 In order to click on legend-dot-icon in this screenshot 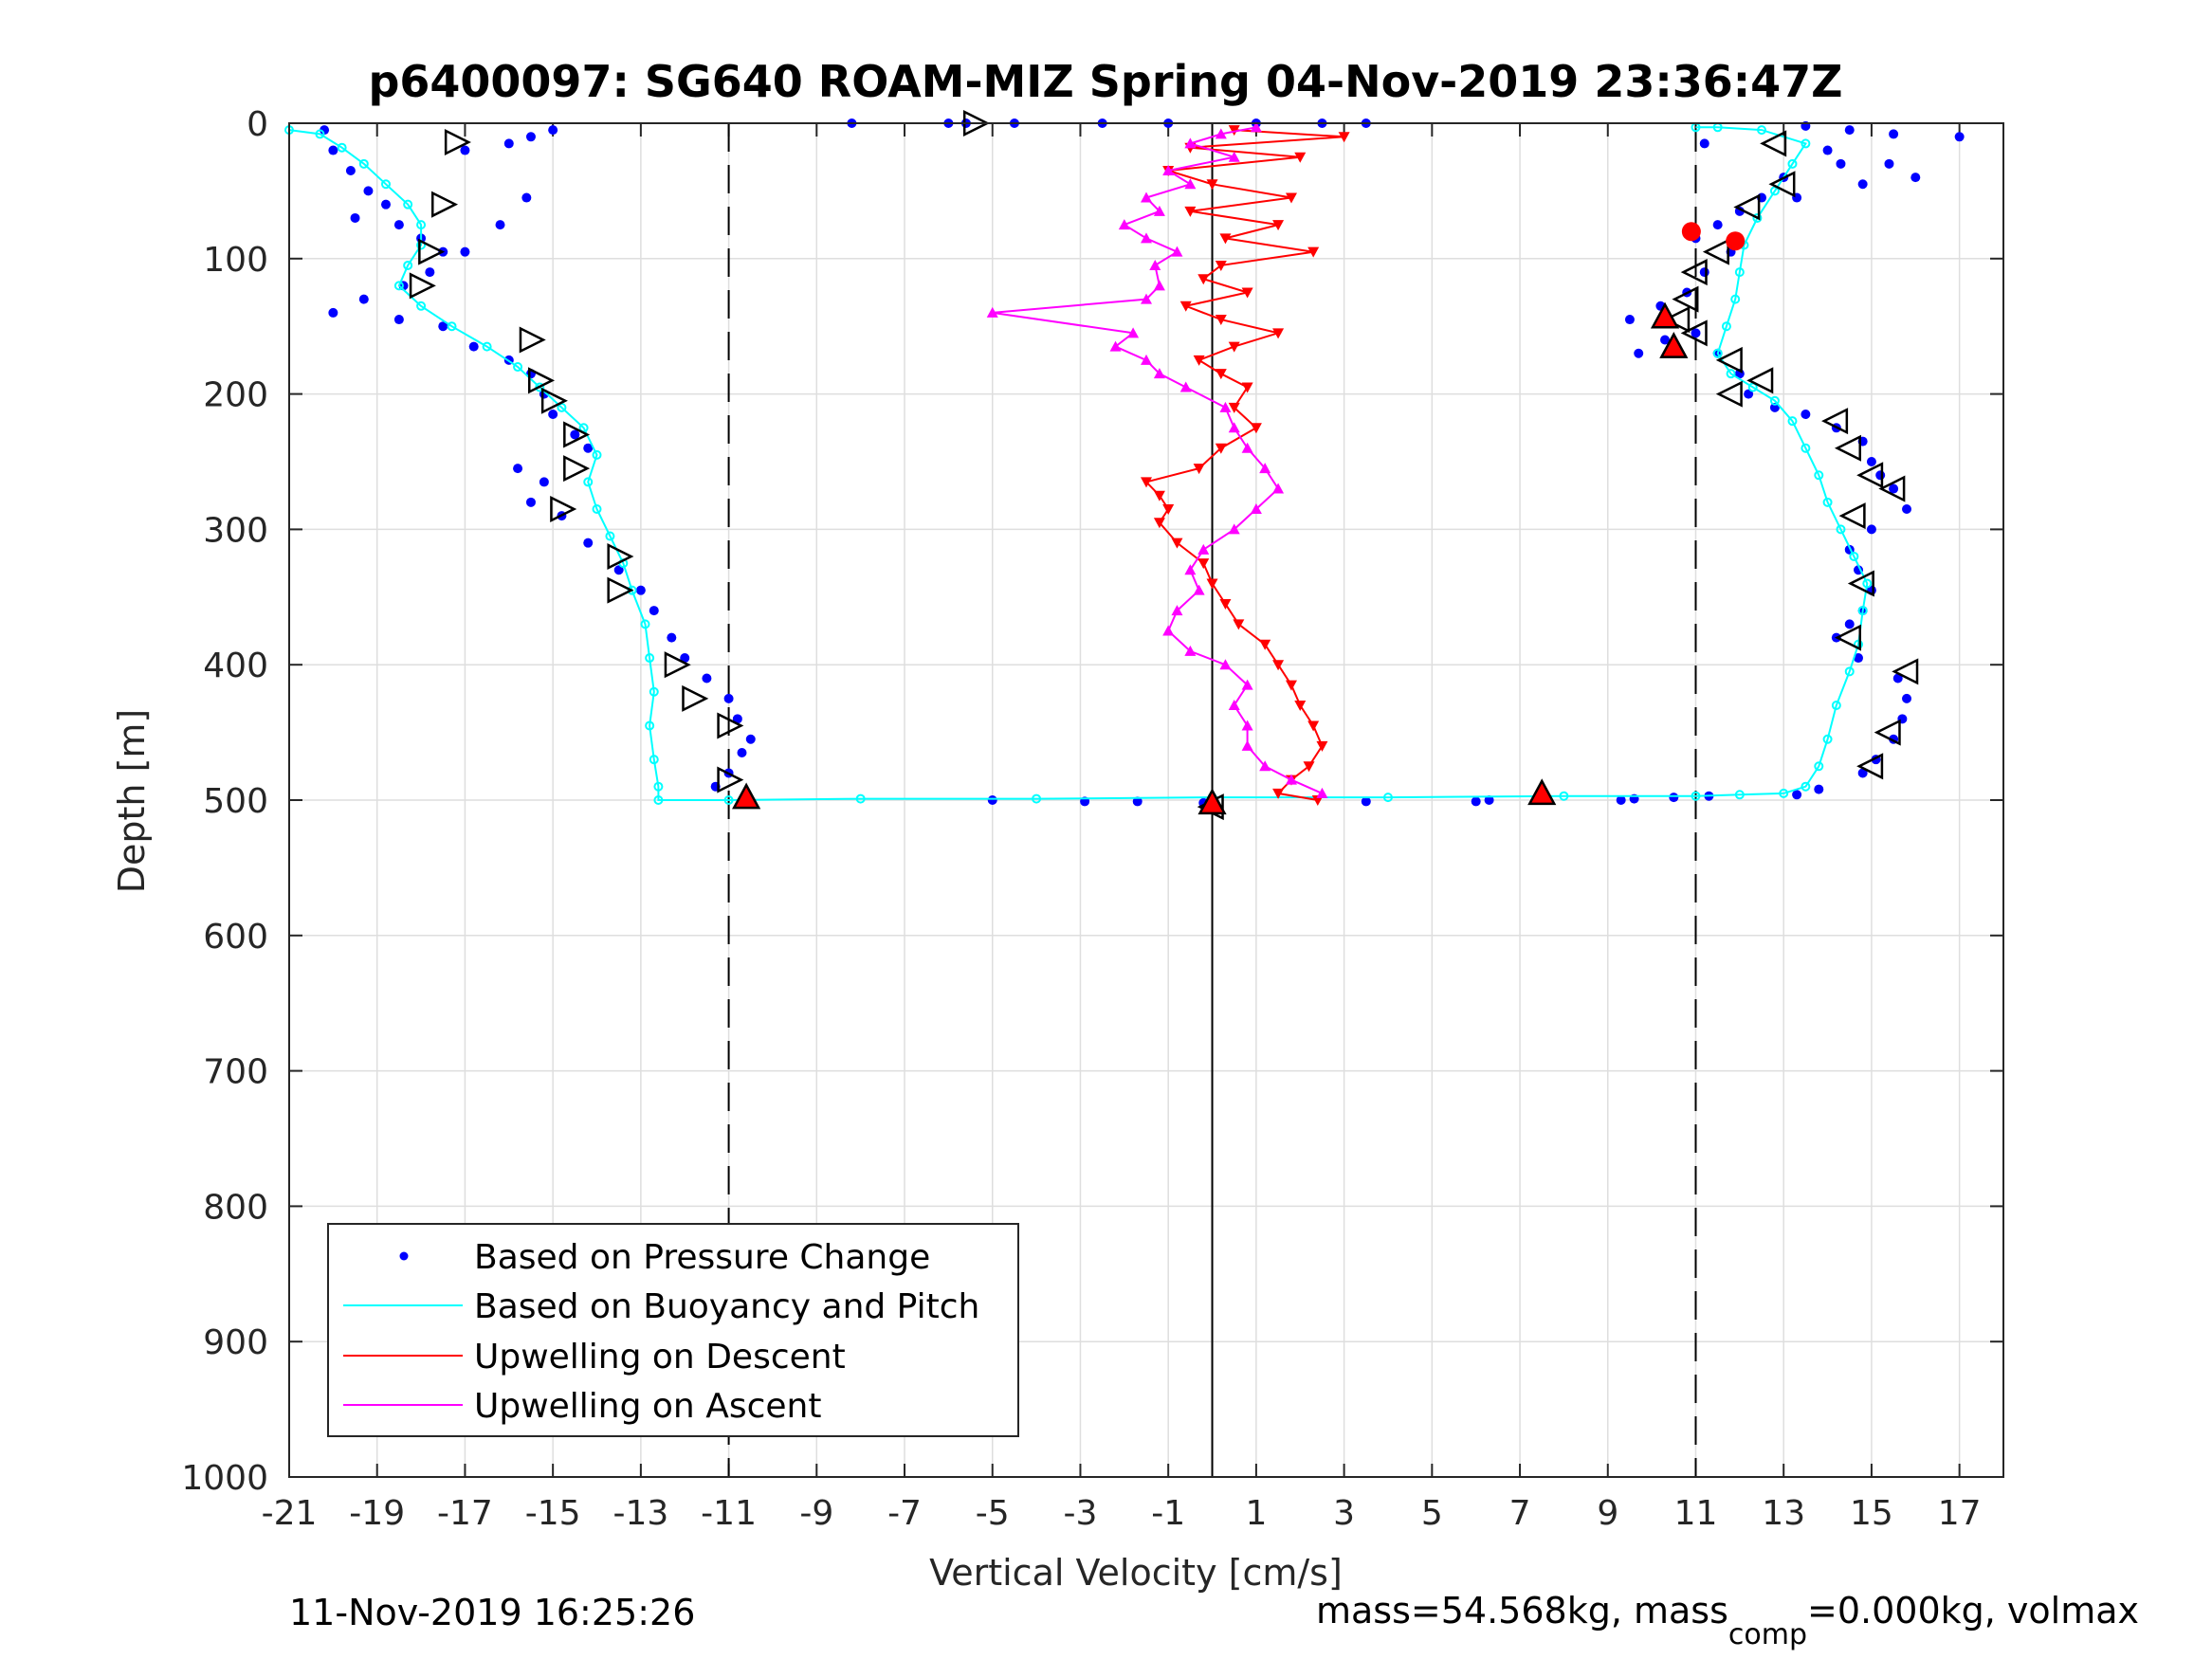, I will do `click(404, 1256)`.